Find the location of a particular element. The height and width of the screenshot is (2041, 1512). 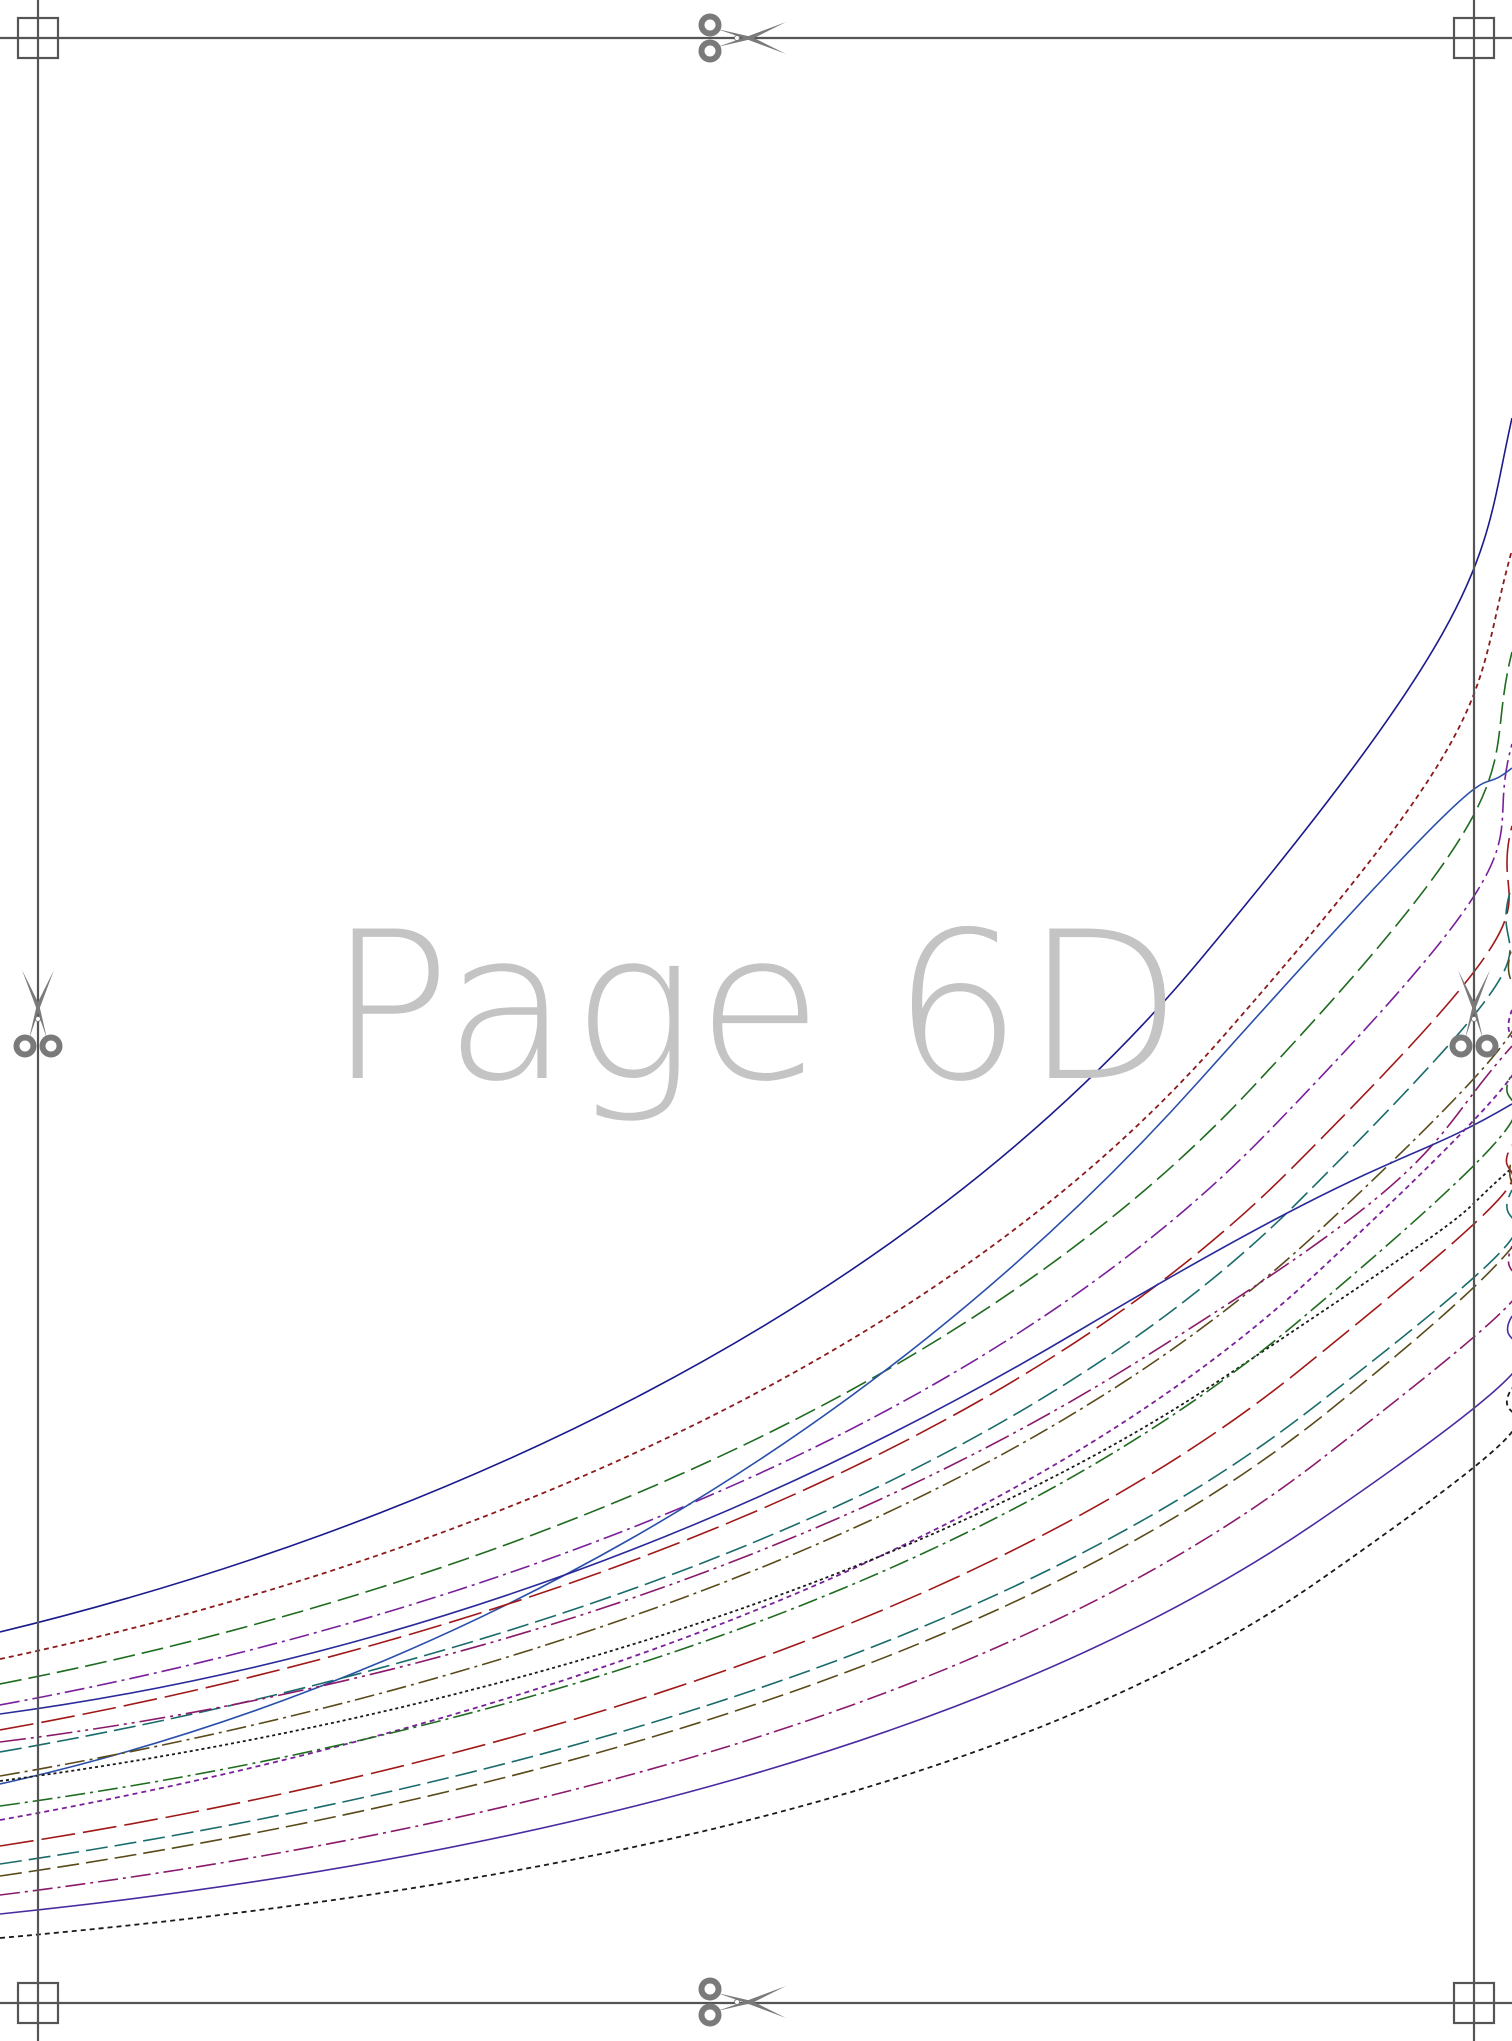

page-label: Page 6D is located at coordinates (756, 1008).